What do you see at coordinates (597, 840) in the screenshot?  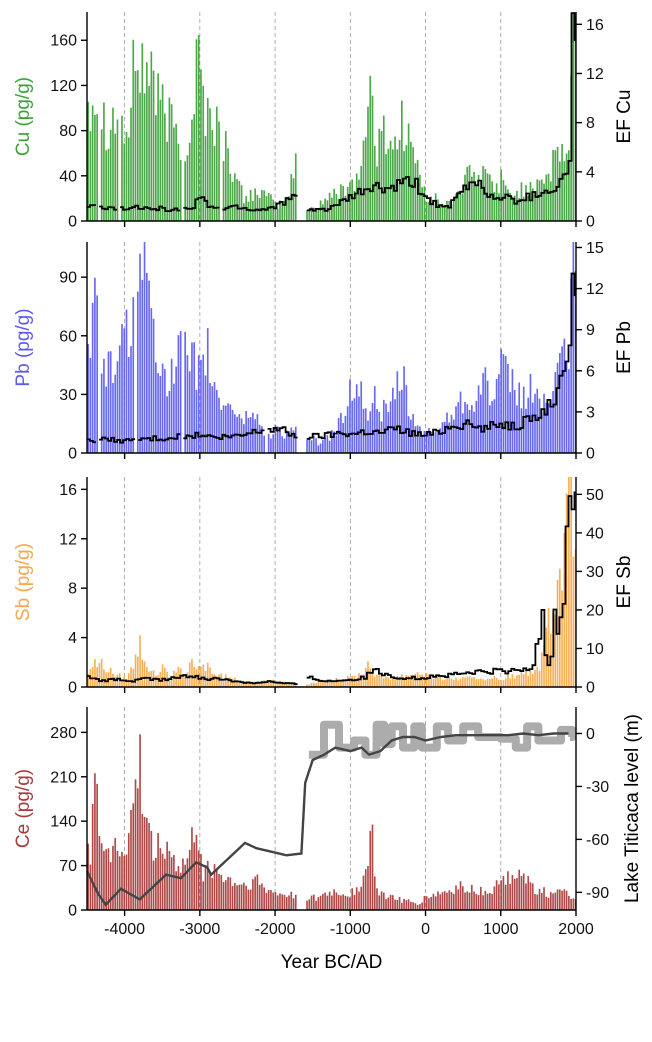 I see `right-tick-label: -60` at bounding box center [597, 840].